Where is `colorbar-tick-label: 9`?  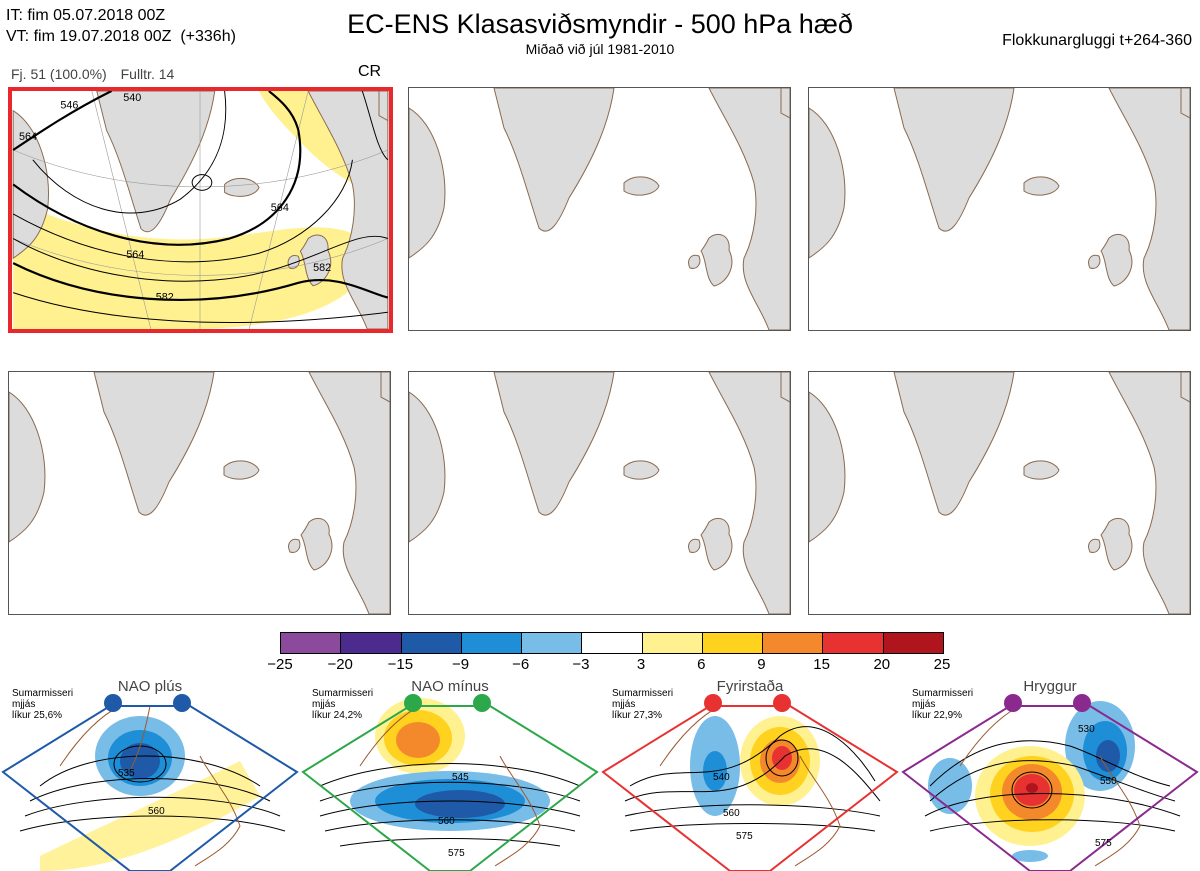
colorbar-tick-label: 9 is located at coordinates (761, 664).